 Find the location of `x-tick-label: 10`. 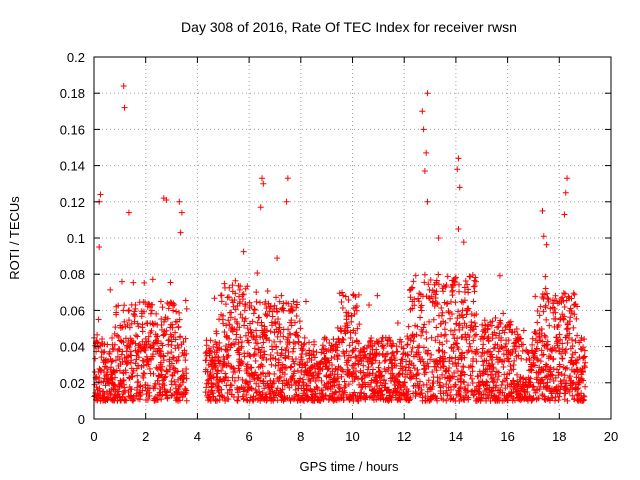

x-tick-label: 10 is located at coordinates (352, 436).